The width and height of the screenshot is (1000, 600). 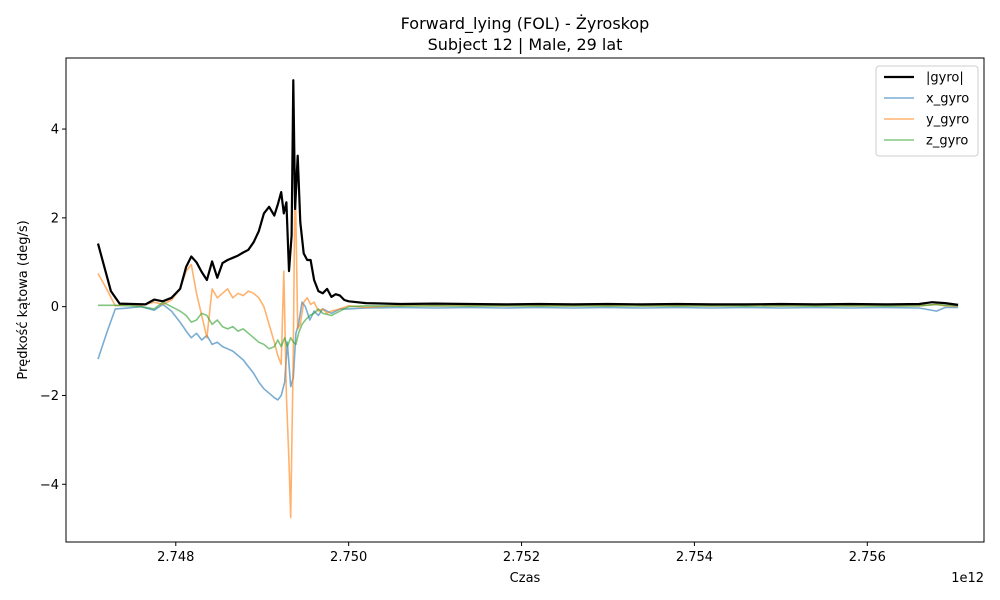 What do you see at coordinates (175, 557) in the screenshot?
I see `x-tick-label: 2.748` at bounding box center [175, 557].